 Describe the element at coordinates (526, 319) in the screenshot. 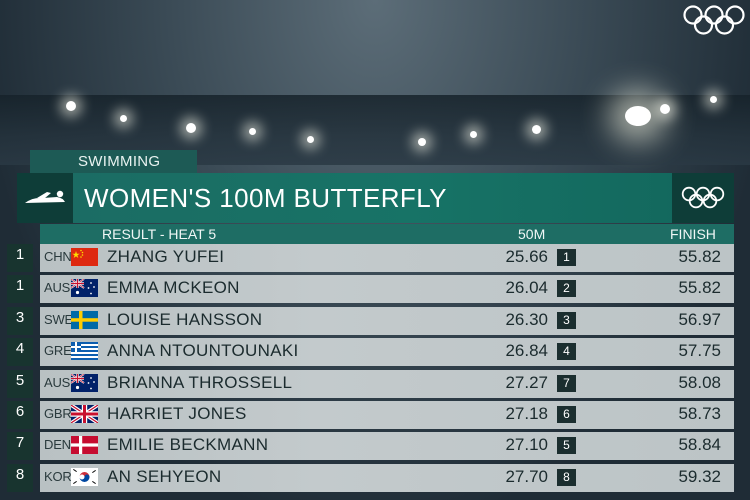

I see `split-time: 26.30` at that location.